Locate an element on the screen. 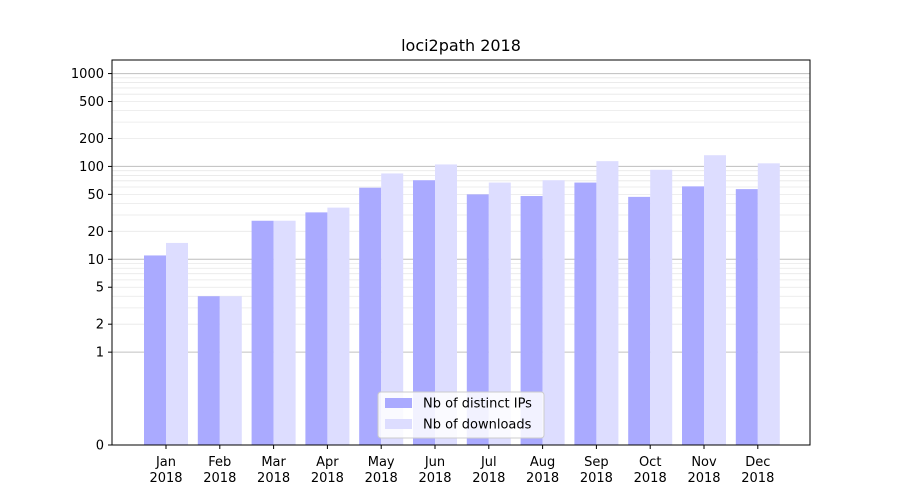  legend-box is located at coordinates (461, 415).